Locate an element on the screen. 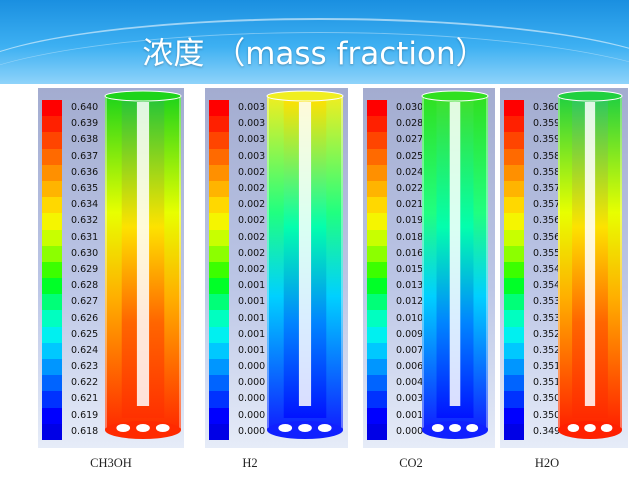 This screenshot has height=480, width=629. colorbar-entry: 0.628 is located at coordinates (72, 286).